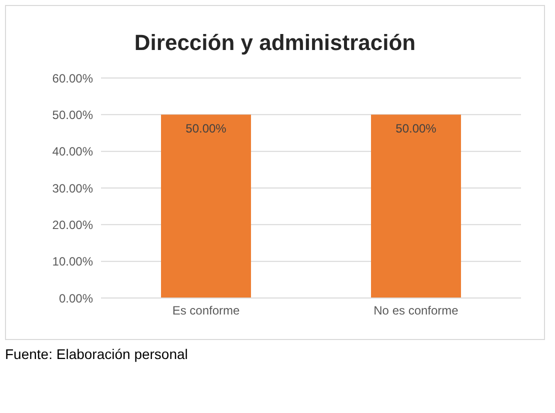  Describe the element at coordinates (73, 115) in the screenshot. I see `y-tick-label: 50.00%` at that location.